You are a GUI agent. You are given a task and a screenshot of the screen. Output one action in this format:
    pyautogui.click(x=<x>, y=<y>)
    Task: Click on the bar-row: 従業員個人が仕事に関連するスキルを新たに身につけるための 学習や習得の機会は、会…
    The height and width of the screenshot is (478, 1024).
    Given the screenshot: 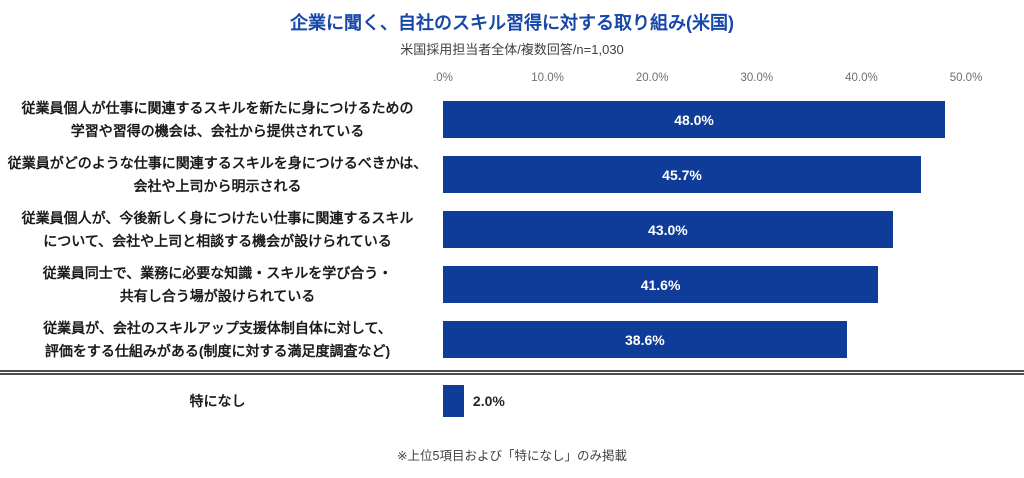 What is the action you would take?
    pyautogui.click(x=512, y=119)
    